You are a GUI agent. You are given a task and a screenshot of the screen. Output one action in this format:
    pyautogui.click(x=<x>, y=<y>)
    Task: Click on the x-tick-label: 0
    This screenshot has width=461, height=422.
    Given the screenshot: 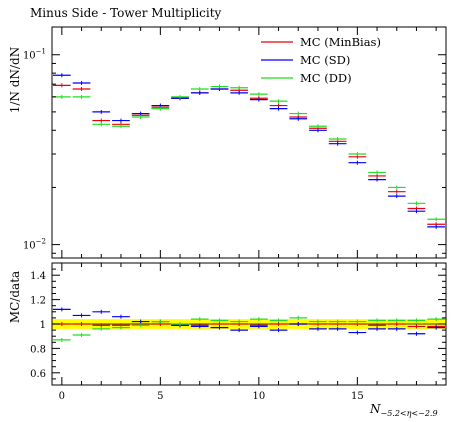 What is the action you would take?
    pyautogui.click(x=62, y=396)
    